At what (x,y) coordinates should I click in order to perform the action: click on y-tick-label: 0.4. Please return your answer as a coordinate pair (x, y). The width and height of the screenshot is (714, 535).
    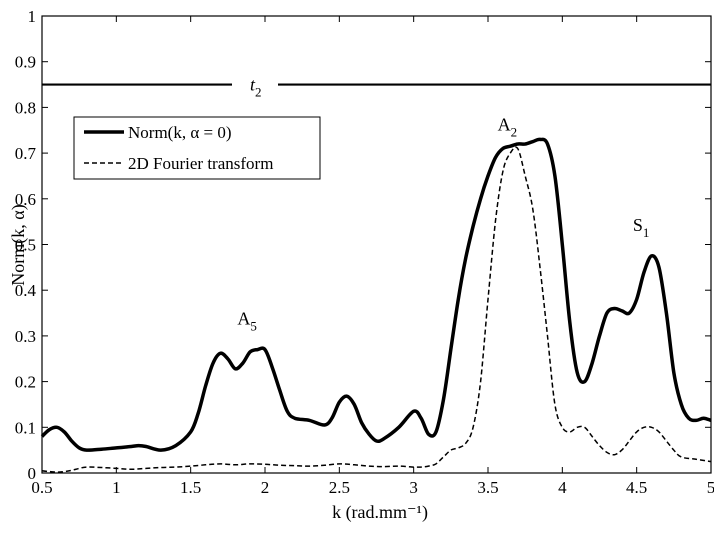
    Looking at the image, I should click on (26, 290).